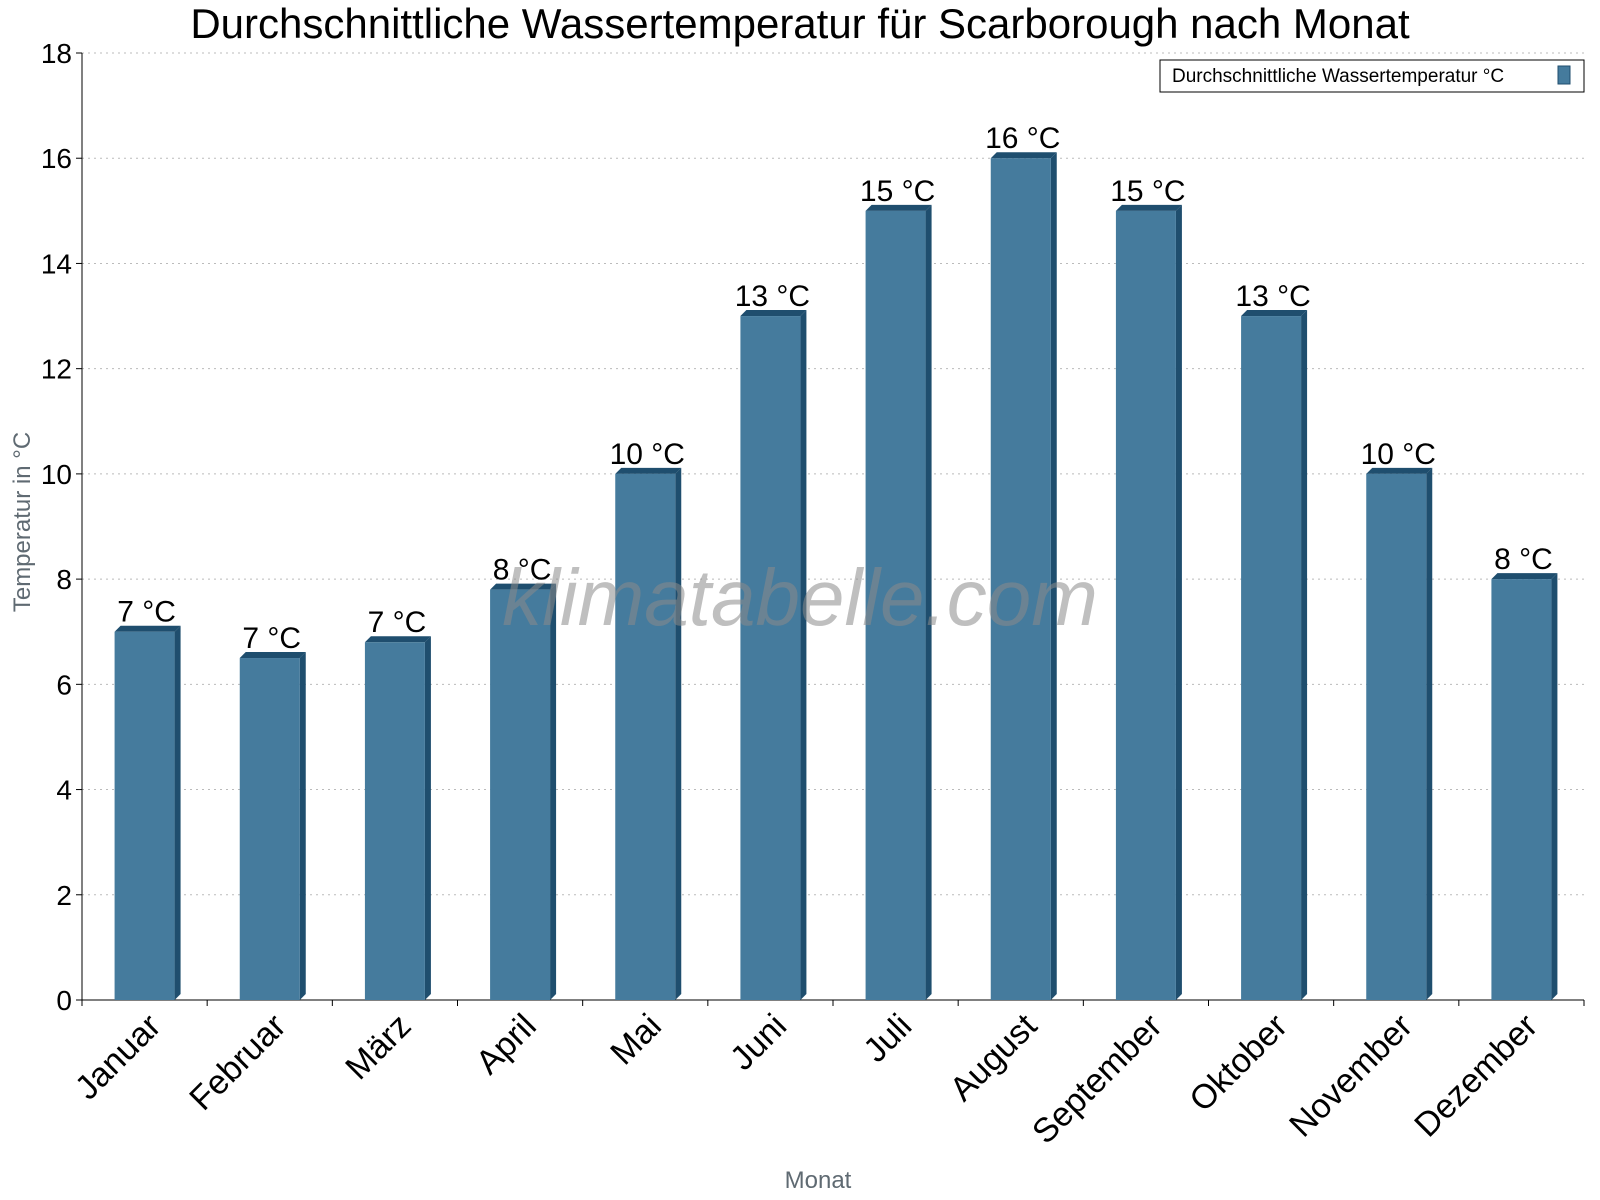  Describe the element at coordinates (64, 1000) in the screenshot. I see `y-tick-label: 0` at that location.